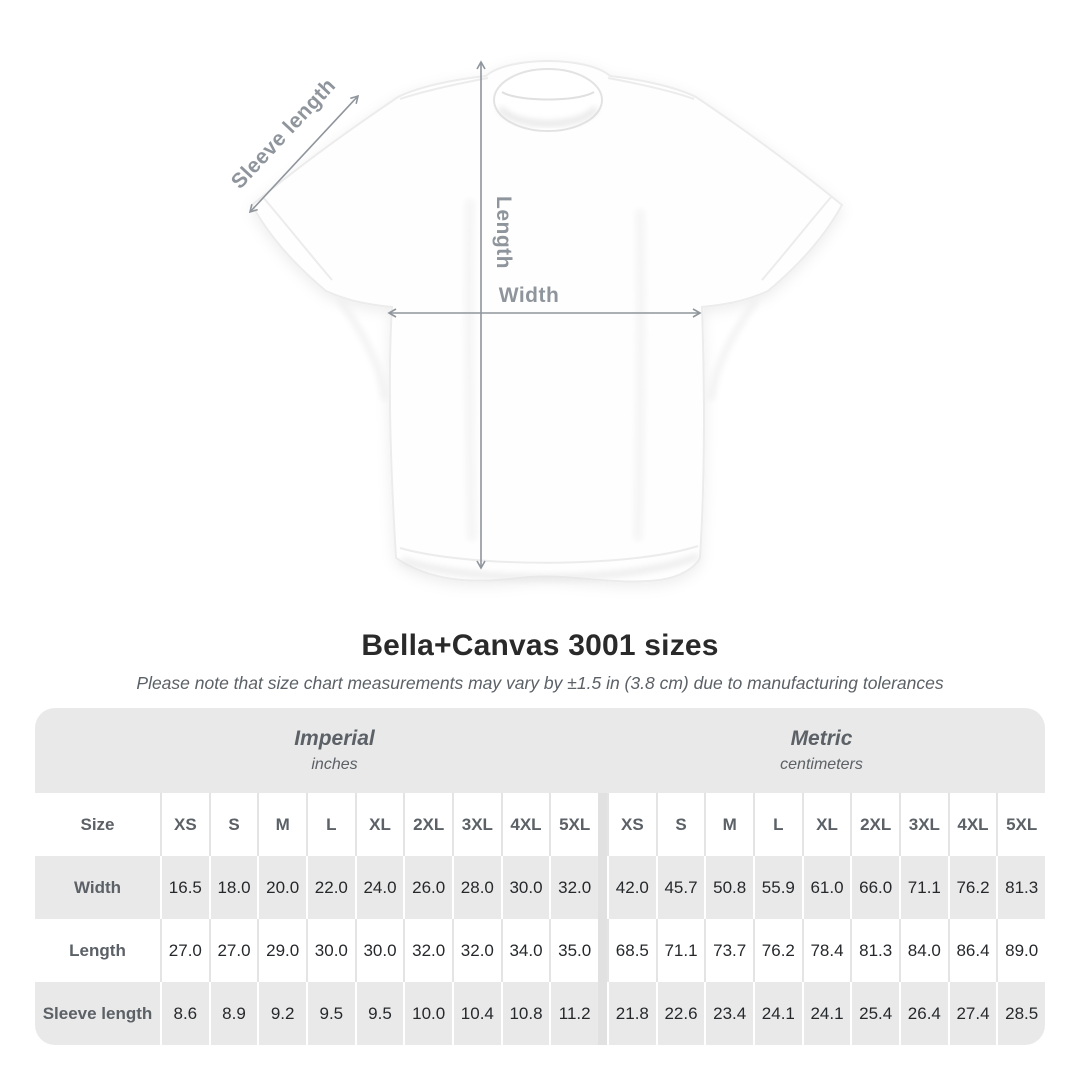 Image resolution: width=1080 pixels, height=1080 pixels. Describe the element at coordinates (97, 950) in the screenshot. I see `row-label-length: Length` at that location.